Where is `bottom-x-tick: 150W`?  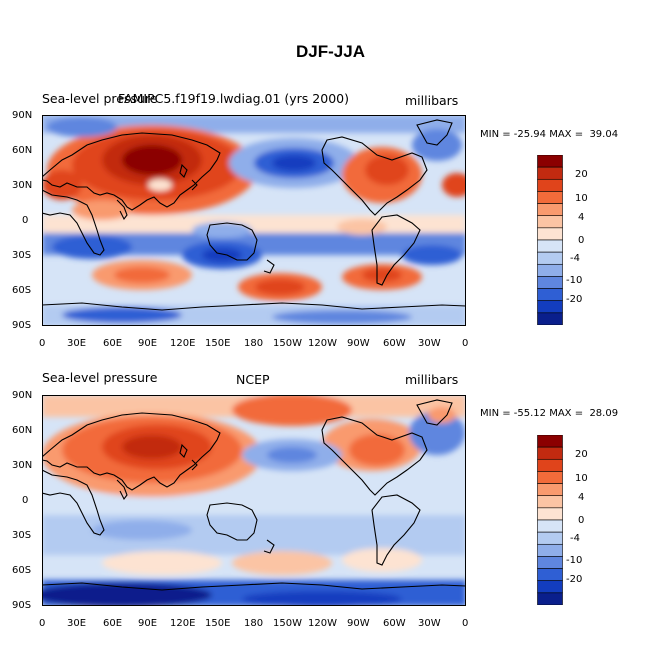
bottom-x-tick: 150W is located at coordinates (287, 623).